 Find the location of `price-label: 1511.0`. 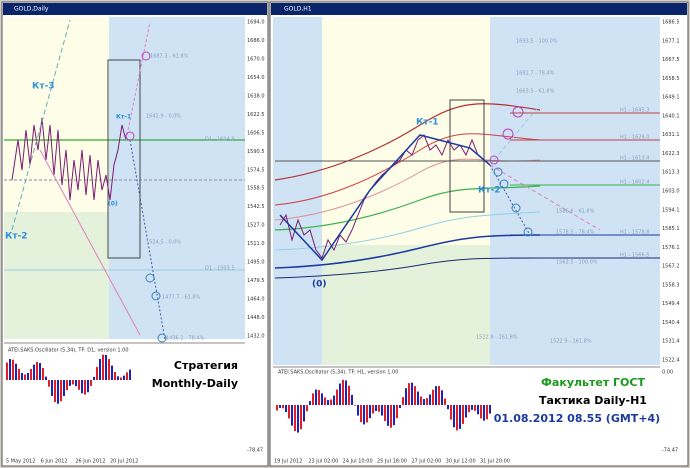

price-label: 1511.0 is located at coordinates (256, 244).